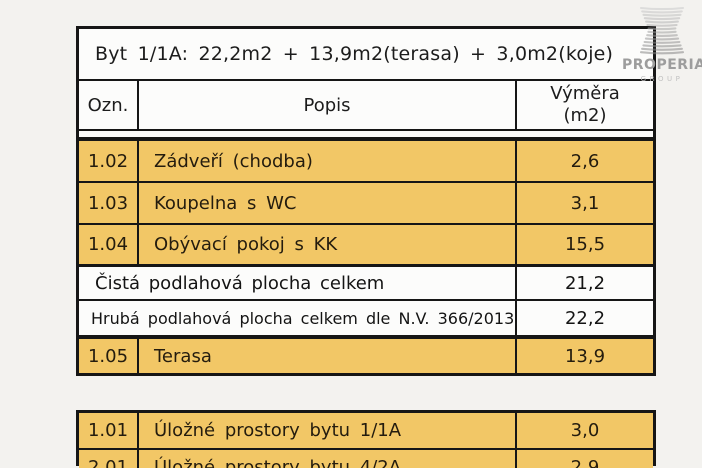  What do you see at coordinates (278, 430) in the screenshot?
I see `cell-description: Úložné prostory bytu 1/1A` at bounding box center [278, 430].